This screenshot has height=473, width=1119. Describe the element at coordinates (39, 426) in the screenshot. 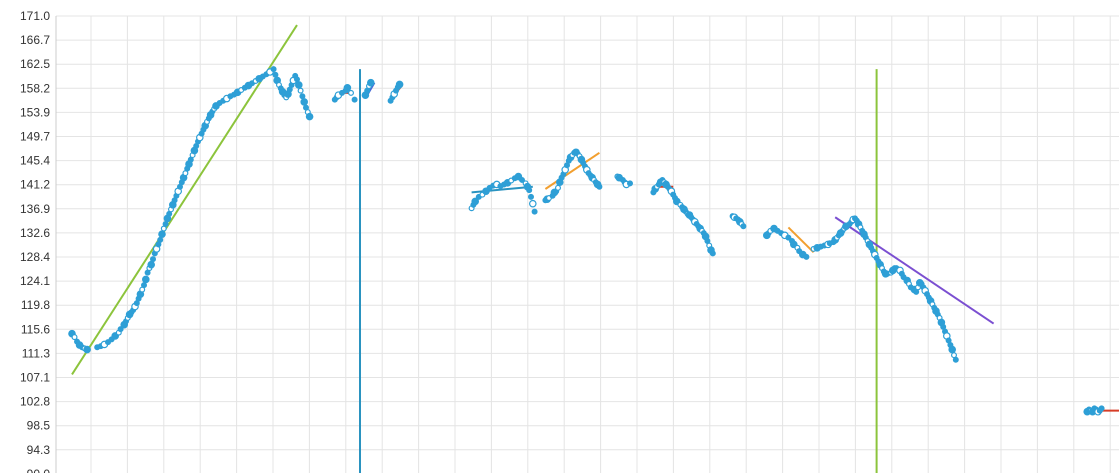

I see `y-tick-label: 98.5` at that location.